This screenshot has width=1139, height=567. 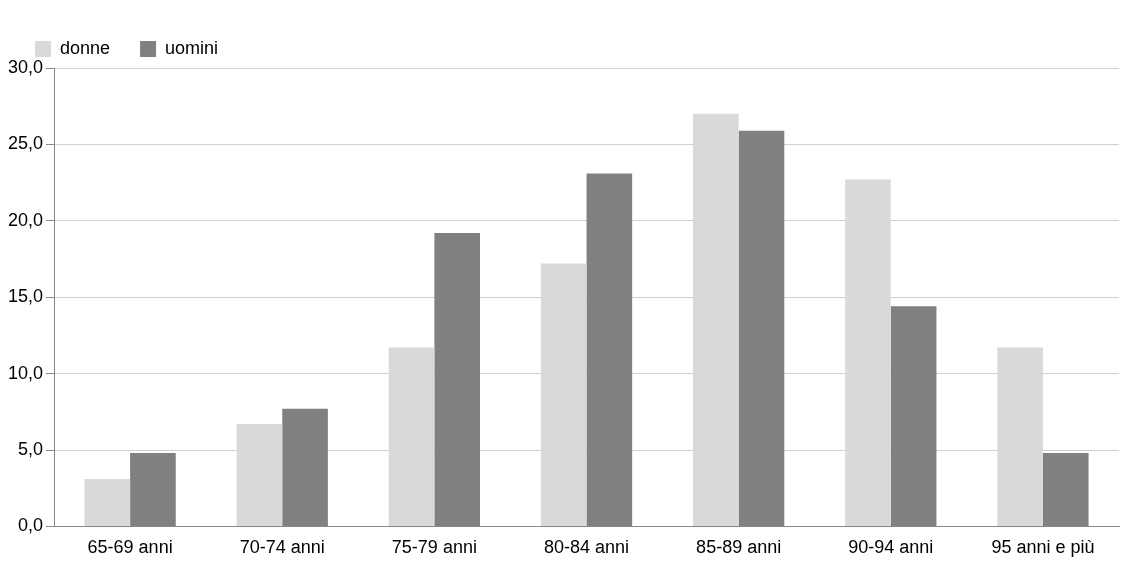 I want to click on y-tick-label: 20,0, so click(x=25, y=219).